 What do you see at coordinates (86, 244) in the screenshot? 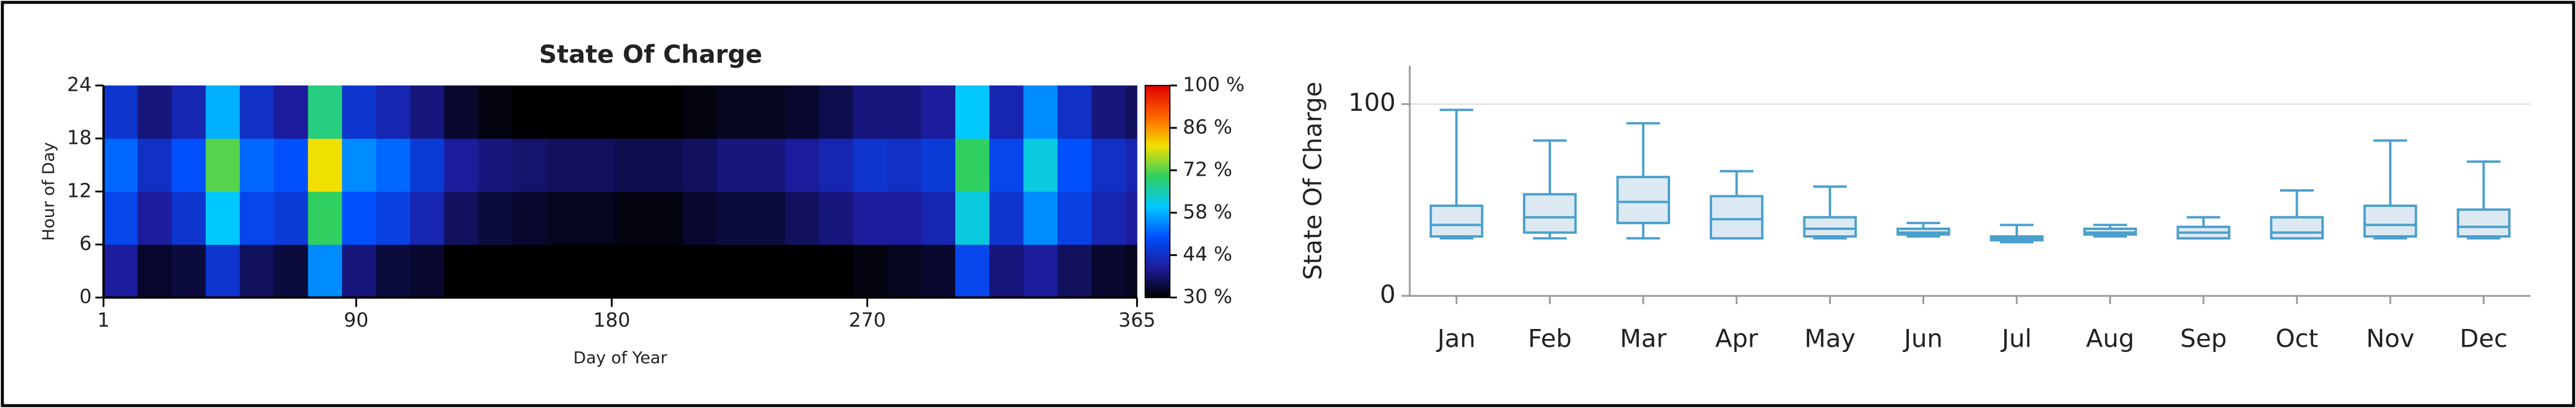
I see `y-tick-label: 6` at bounding box center [86, 244].